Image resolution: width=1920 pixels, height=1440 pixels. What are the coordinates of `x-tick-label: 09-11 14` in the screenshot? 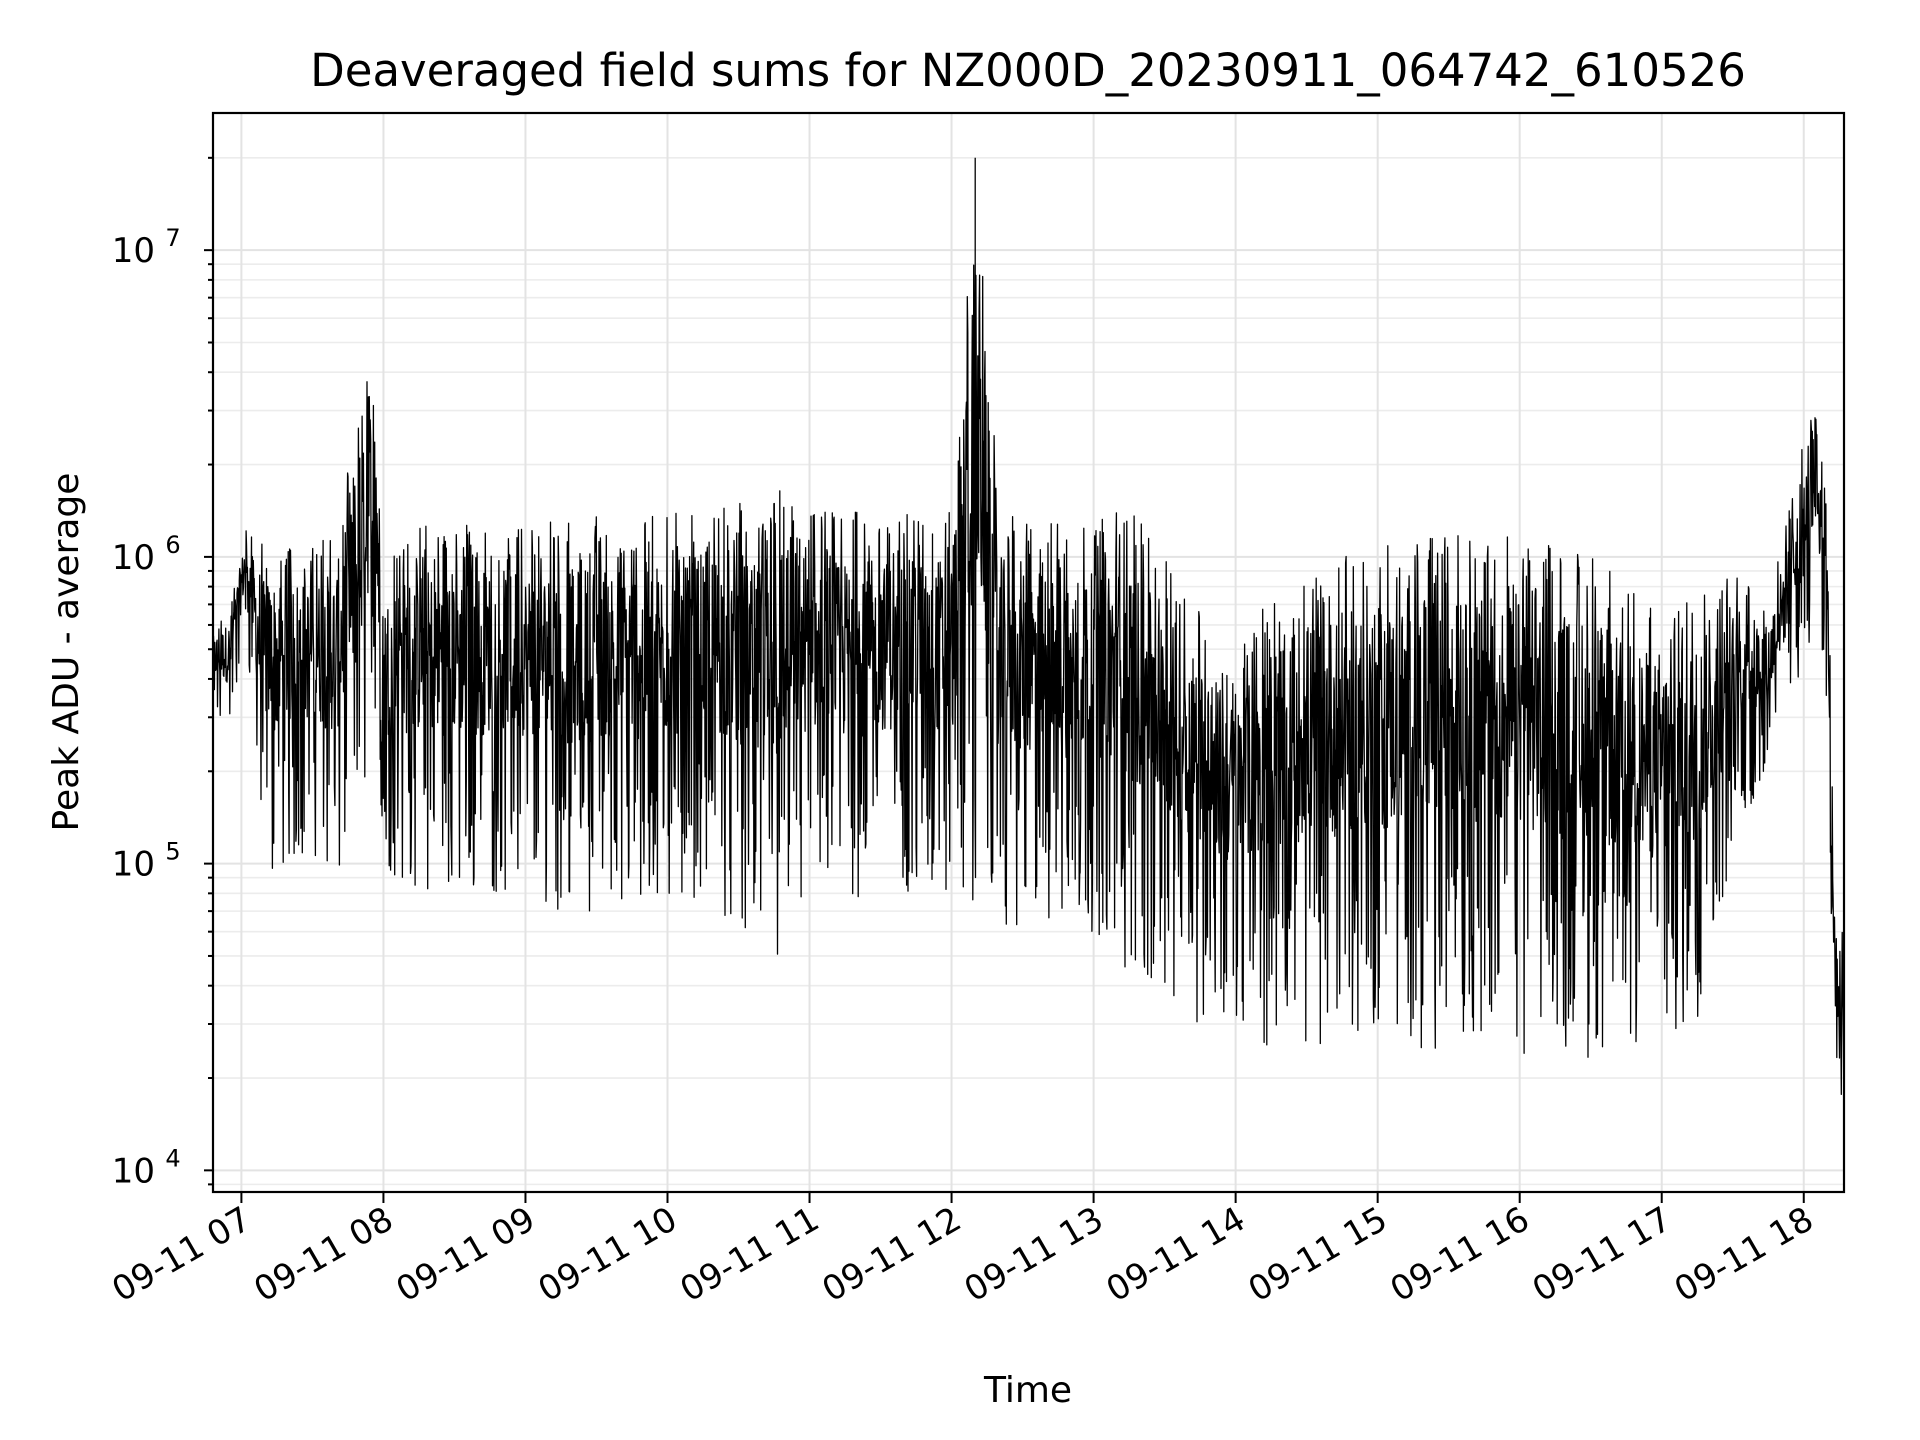 It's located at (1176, 1254).